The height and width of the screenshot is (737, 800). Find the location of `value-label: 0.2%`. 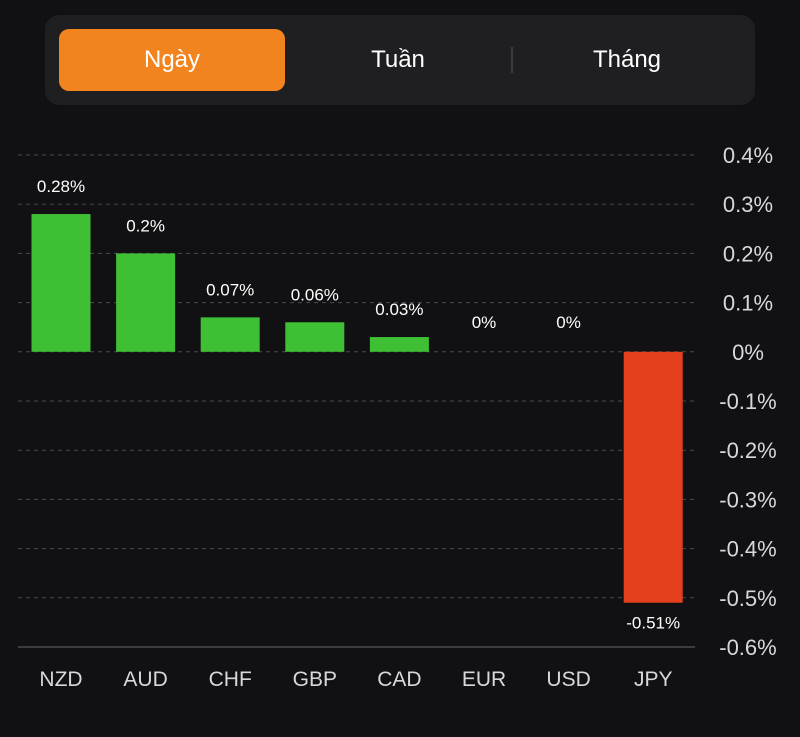

value-label: 0.2% is located at coordinates (145, 225).